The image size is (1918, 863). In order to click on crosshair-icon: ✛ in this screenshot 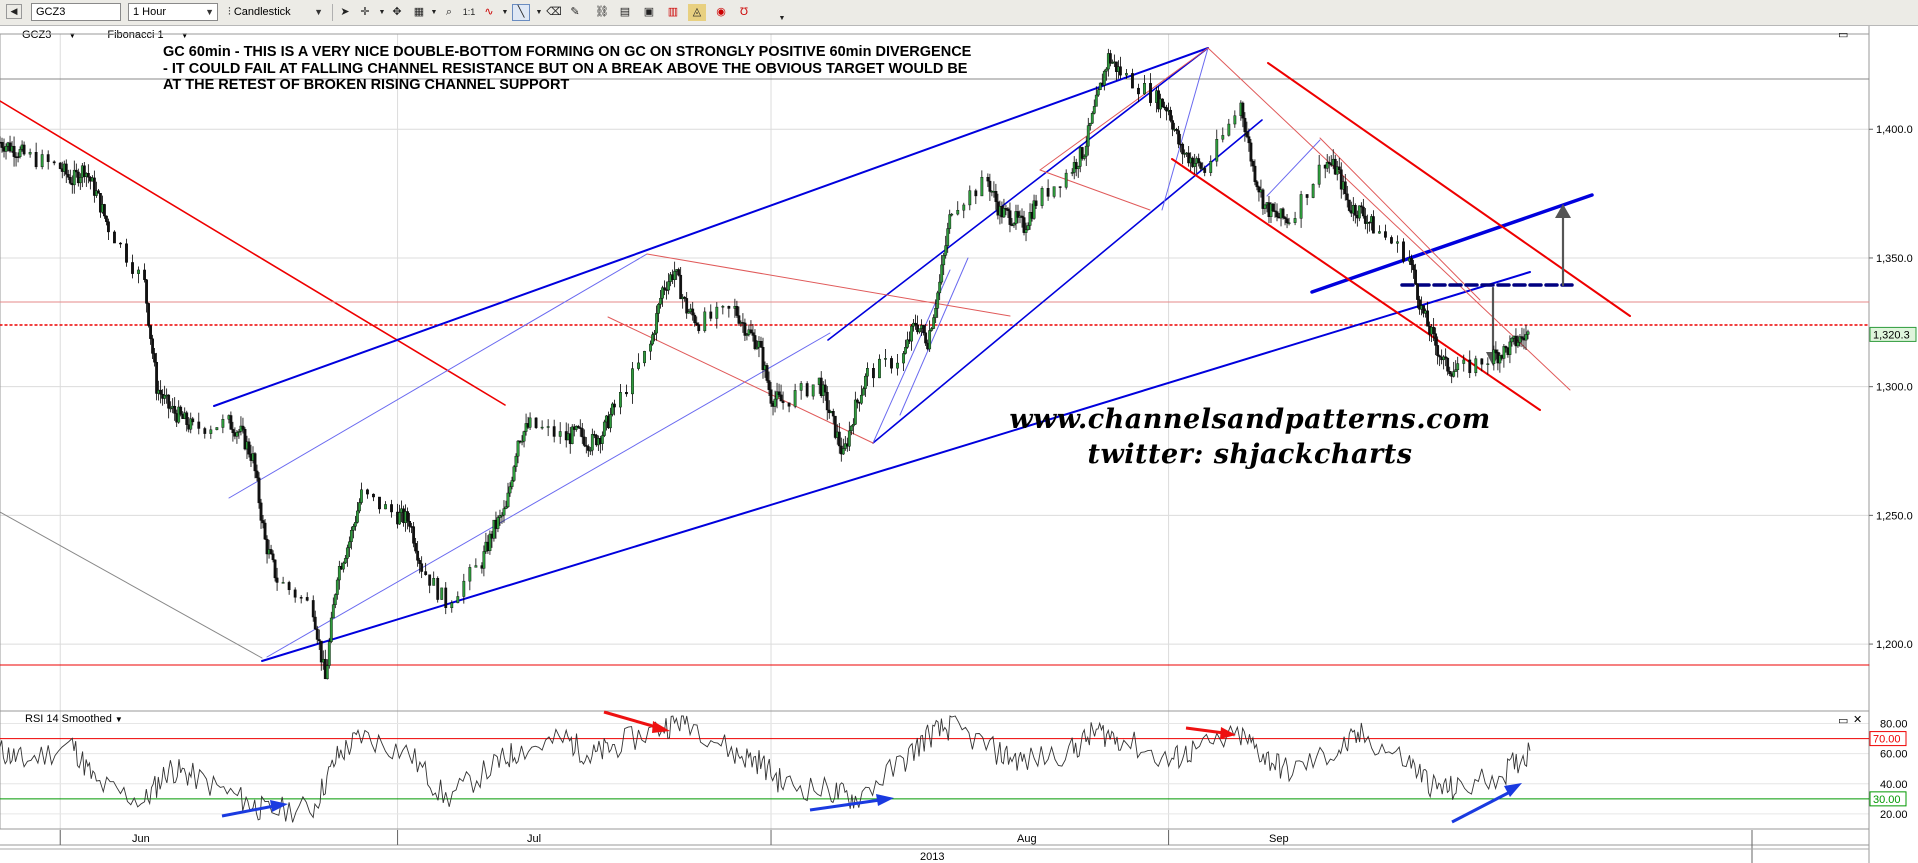, I will do `click(365, 12)`.